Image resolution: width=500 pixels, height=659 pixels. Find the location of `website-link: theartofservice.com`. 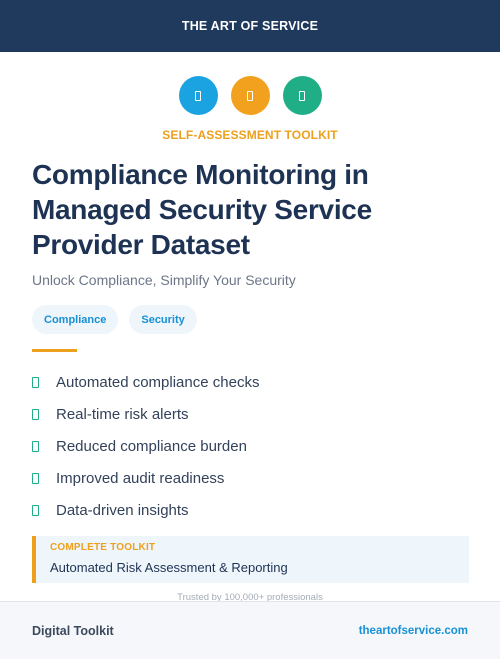

website-link: theartofservice.com is located at coordinates (413, 630).